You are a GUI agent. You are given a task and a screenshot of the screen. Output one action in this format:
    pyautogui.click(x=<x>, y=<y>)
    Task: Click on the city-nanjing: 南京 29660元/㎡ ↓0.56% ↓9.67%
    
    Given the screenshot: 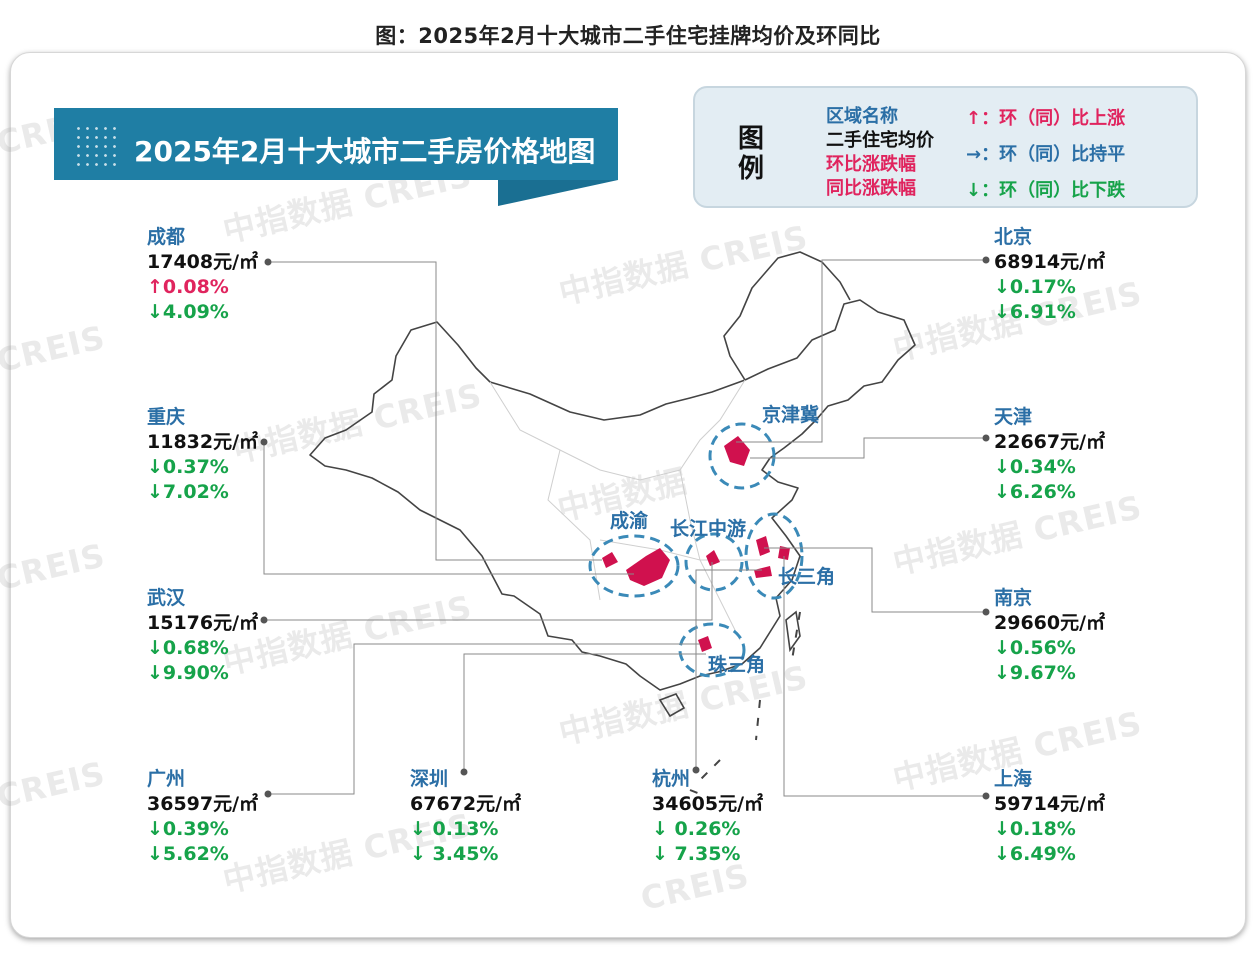 What is the action you would take?
    pyautogui.click(x=1049, y=636)
    